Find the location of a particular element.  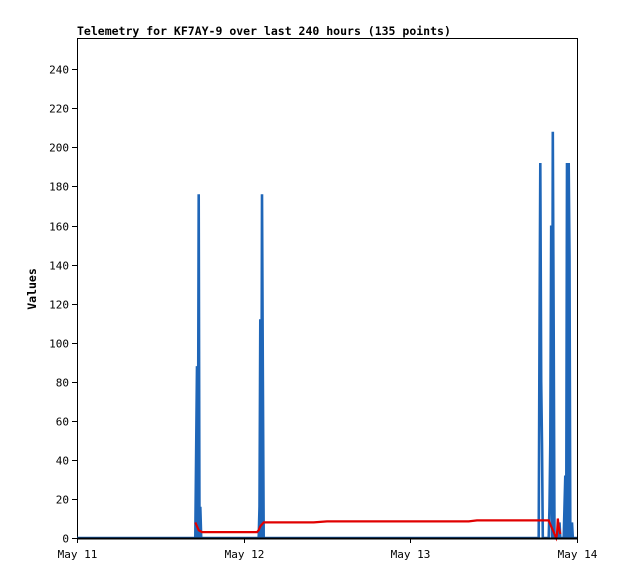

x-tick-label: May 11 is located at coordinates (78, 554).